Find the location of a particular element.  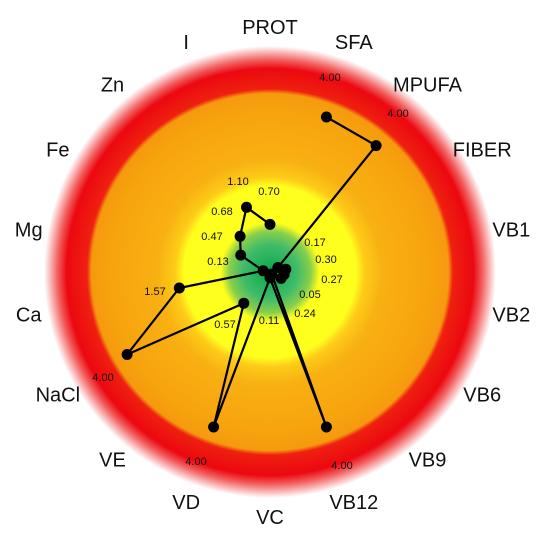

axis-label-ca: Ca is located at coordinates (29, 316).